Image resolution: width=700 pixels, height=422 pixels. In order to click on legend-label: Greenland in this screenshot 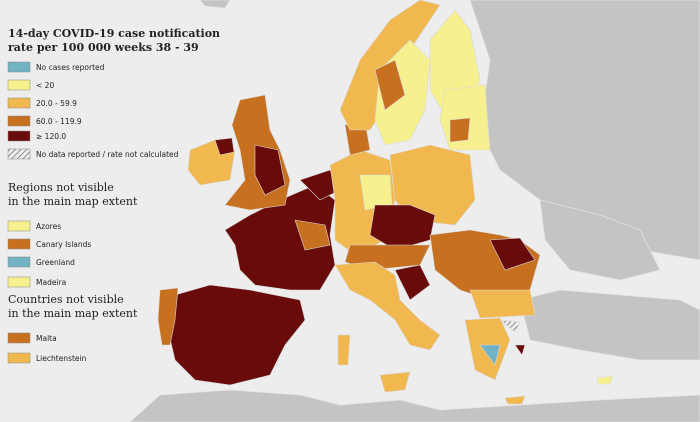, I will do `click(55, 262)`.